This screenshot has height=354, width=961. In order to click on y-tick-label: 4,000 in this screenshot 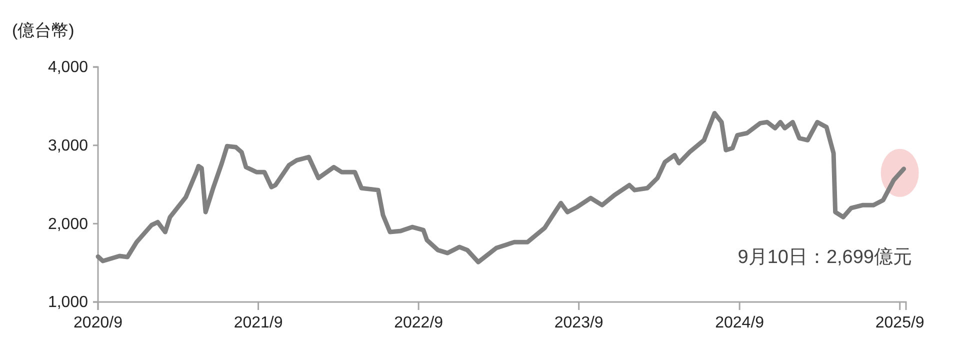, I will do `click(68, 67)`.